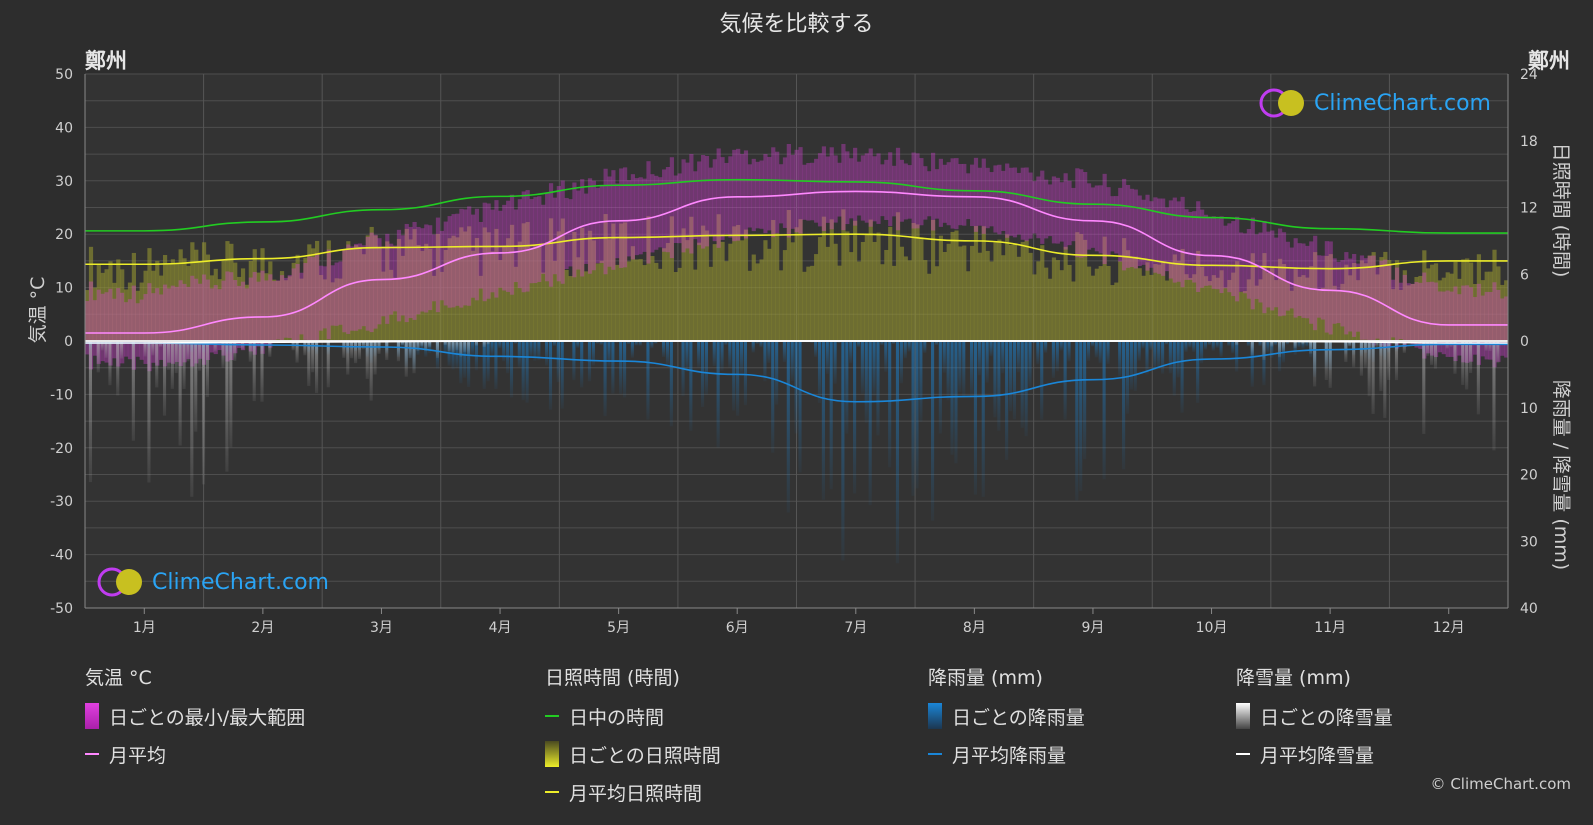 The height and width of the screenshot is (825, 1593). Describe the element at coordinates (1529, 476) in the screenshot. I see `y-right-bottom-tick-label: 20` at that location.